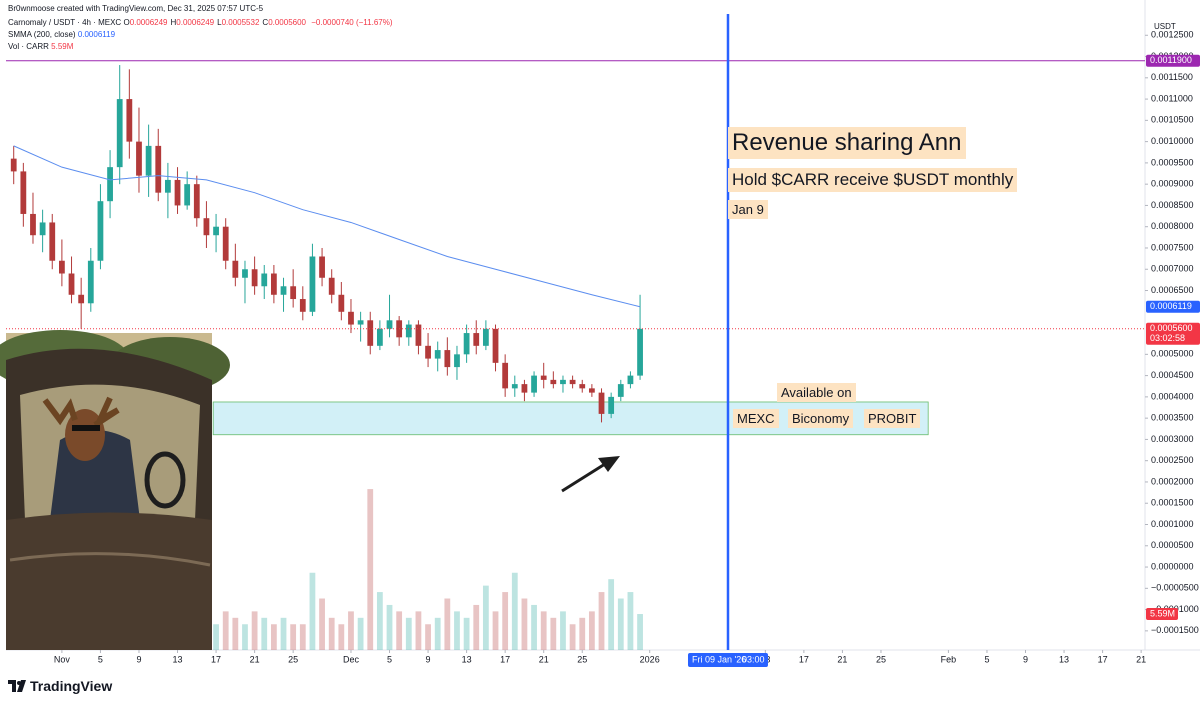  What do you see at coordinates (949, 659) in the screenshot?
I see `x-tick-label: Feb` at bounding box center [949, 659].